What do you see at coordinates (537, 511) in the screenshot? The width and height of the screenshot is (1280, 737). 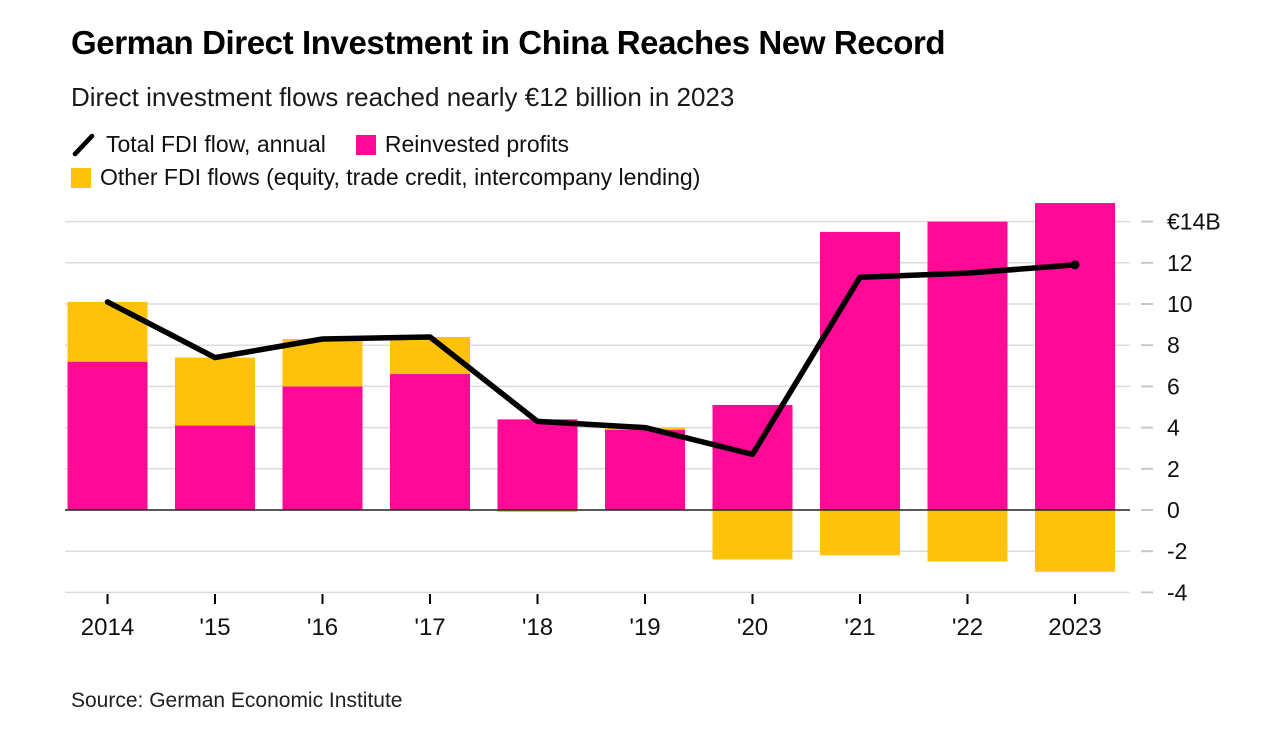 I see `bar-other-'18` at bounding box center [537, 511].